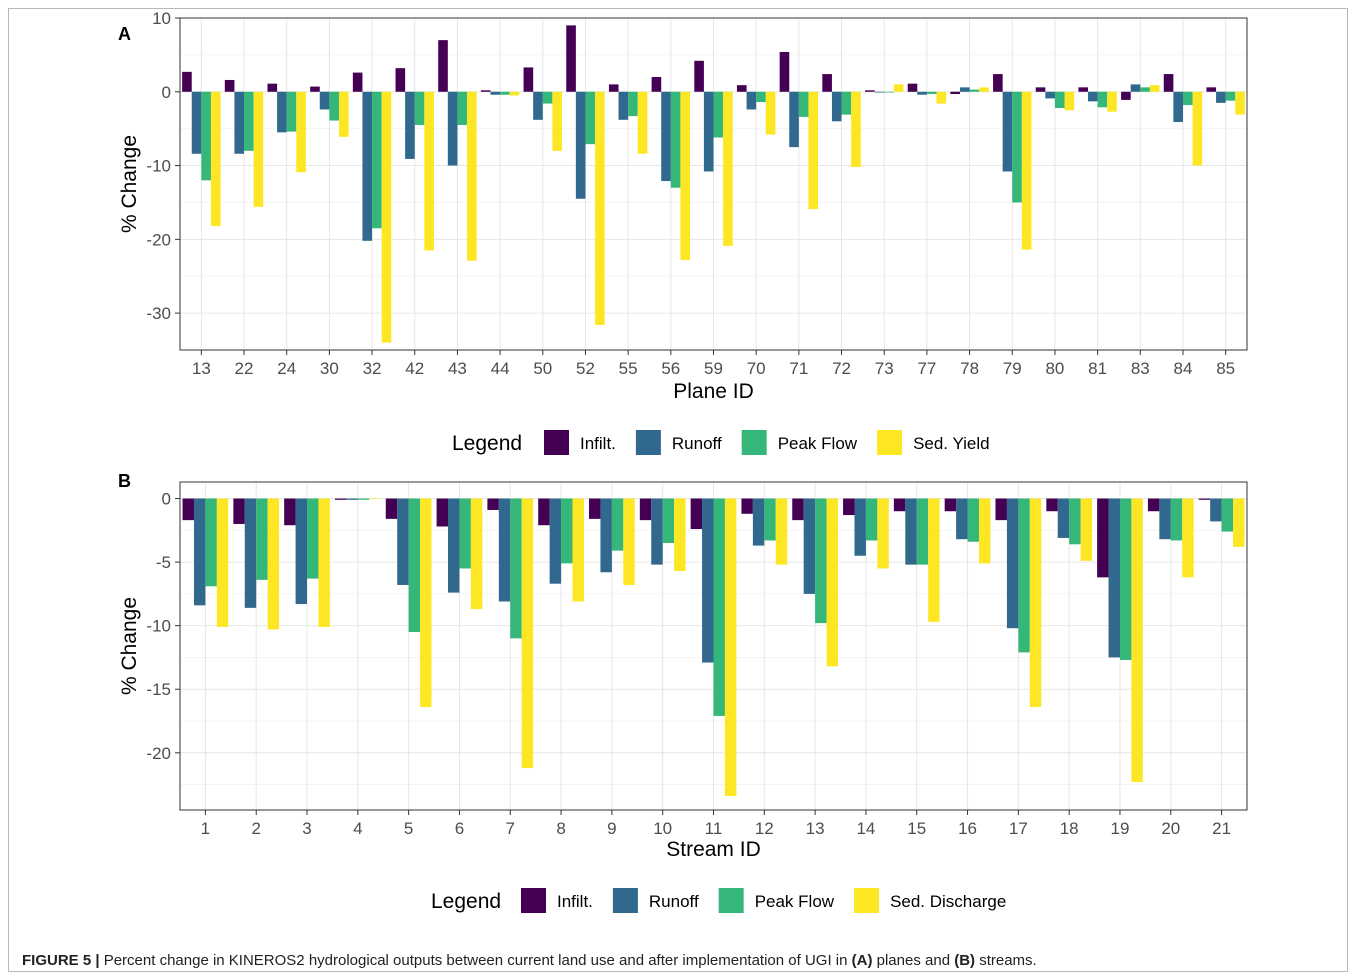 The height and width of the screenshot is (980, 1358). What do you see at coordinates (556, 442) in the screenshot?
I see `legend-swatch-infilt` at bounding box center [556, 442].